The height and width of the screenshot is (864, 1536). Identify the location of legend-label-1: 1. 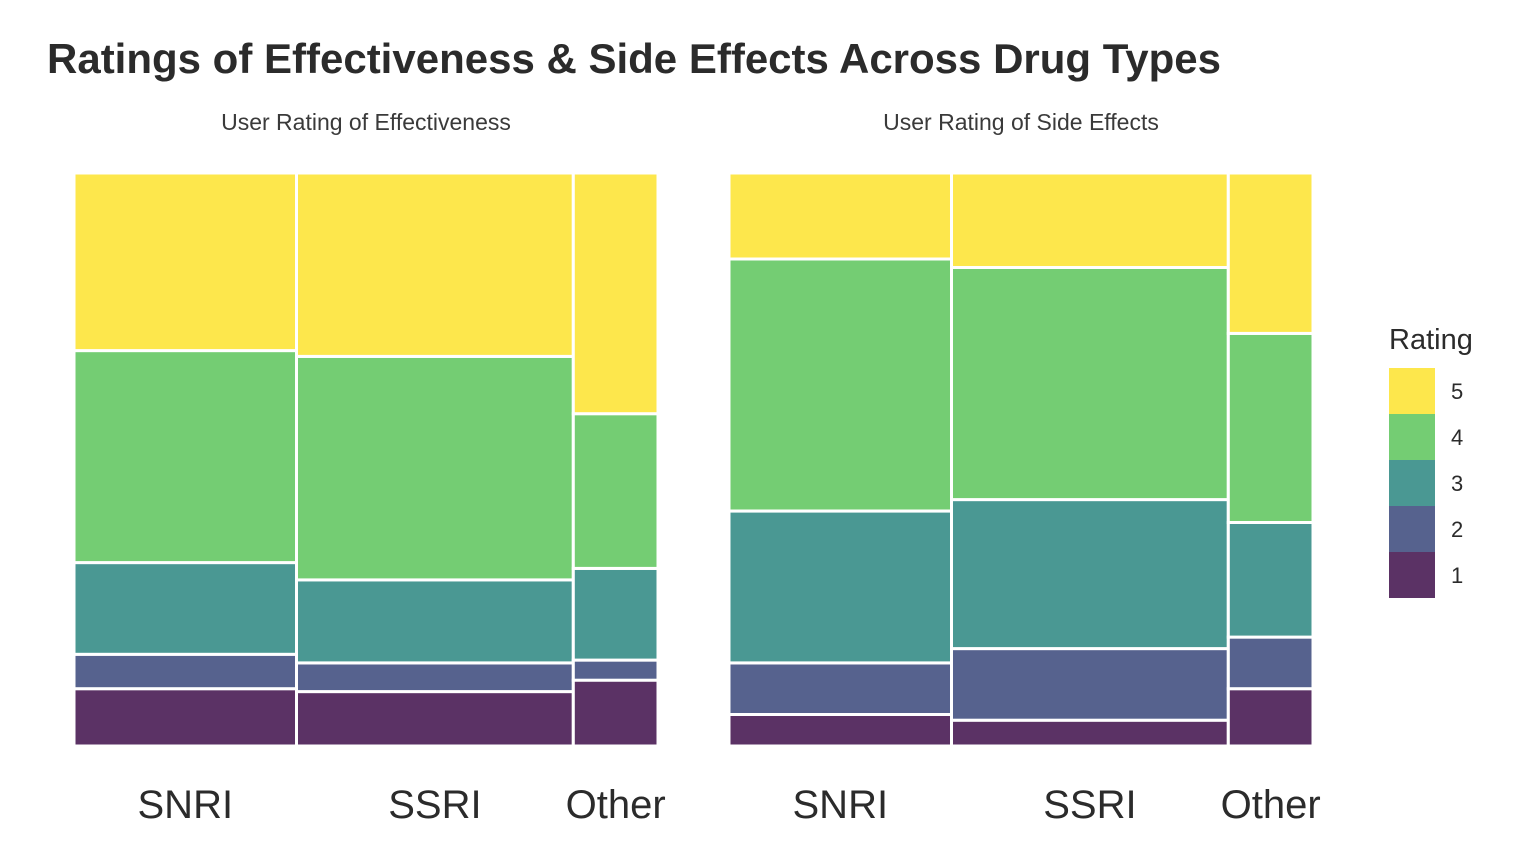
(1457, 575).